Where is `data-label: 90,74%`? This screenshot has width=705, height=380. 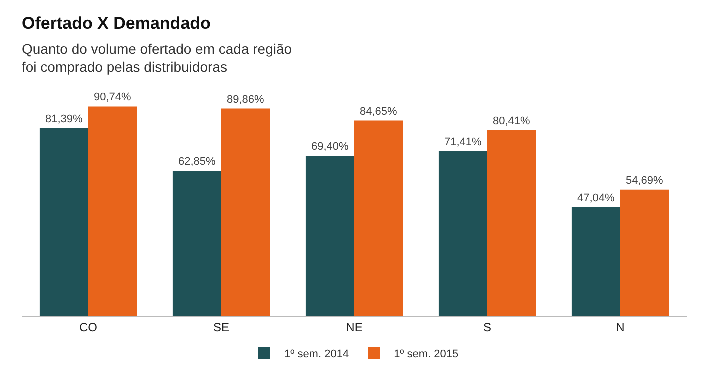 data-label: 90,74% is located at coordinates (113, 98).